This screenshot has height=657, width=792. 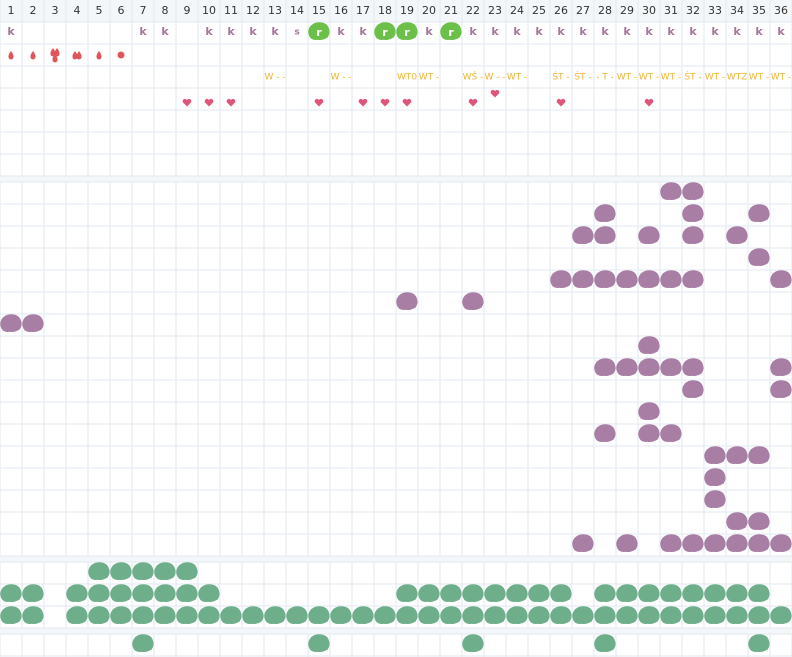 What do you see at coordinates (649, 10) in the screenshot?
I see `day-number: 30` at bounding box center [649, 10].